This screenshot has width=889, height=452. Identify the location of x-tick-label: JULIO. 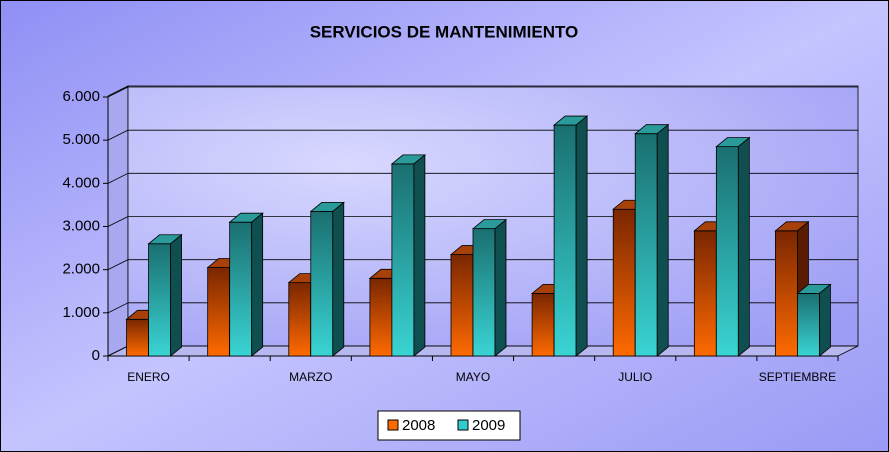
(635, 377).